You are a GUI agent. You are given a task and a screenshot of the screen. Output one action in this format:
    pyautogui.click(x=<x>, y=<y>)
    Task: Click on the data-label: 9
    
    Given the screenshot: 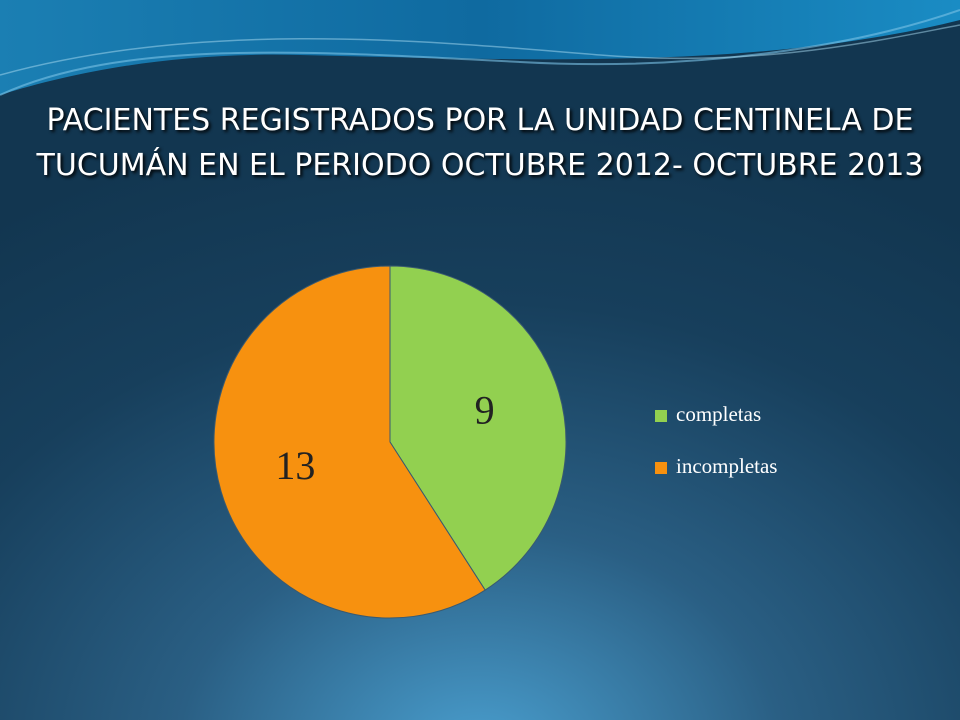 What is the action you would take?
    pyautogui.click(x=485, y=409)
    